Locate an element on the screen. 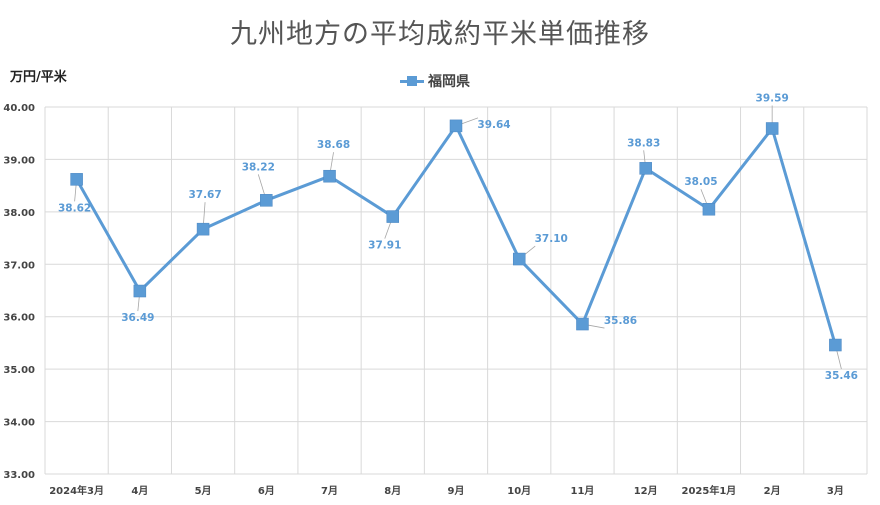 This screenshot has width=880, height=505. x-tick-label: 10月 is located at coordinates (519, 491).